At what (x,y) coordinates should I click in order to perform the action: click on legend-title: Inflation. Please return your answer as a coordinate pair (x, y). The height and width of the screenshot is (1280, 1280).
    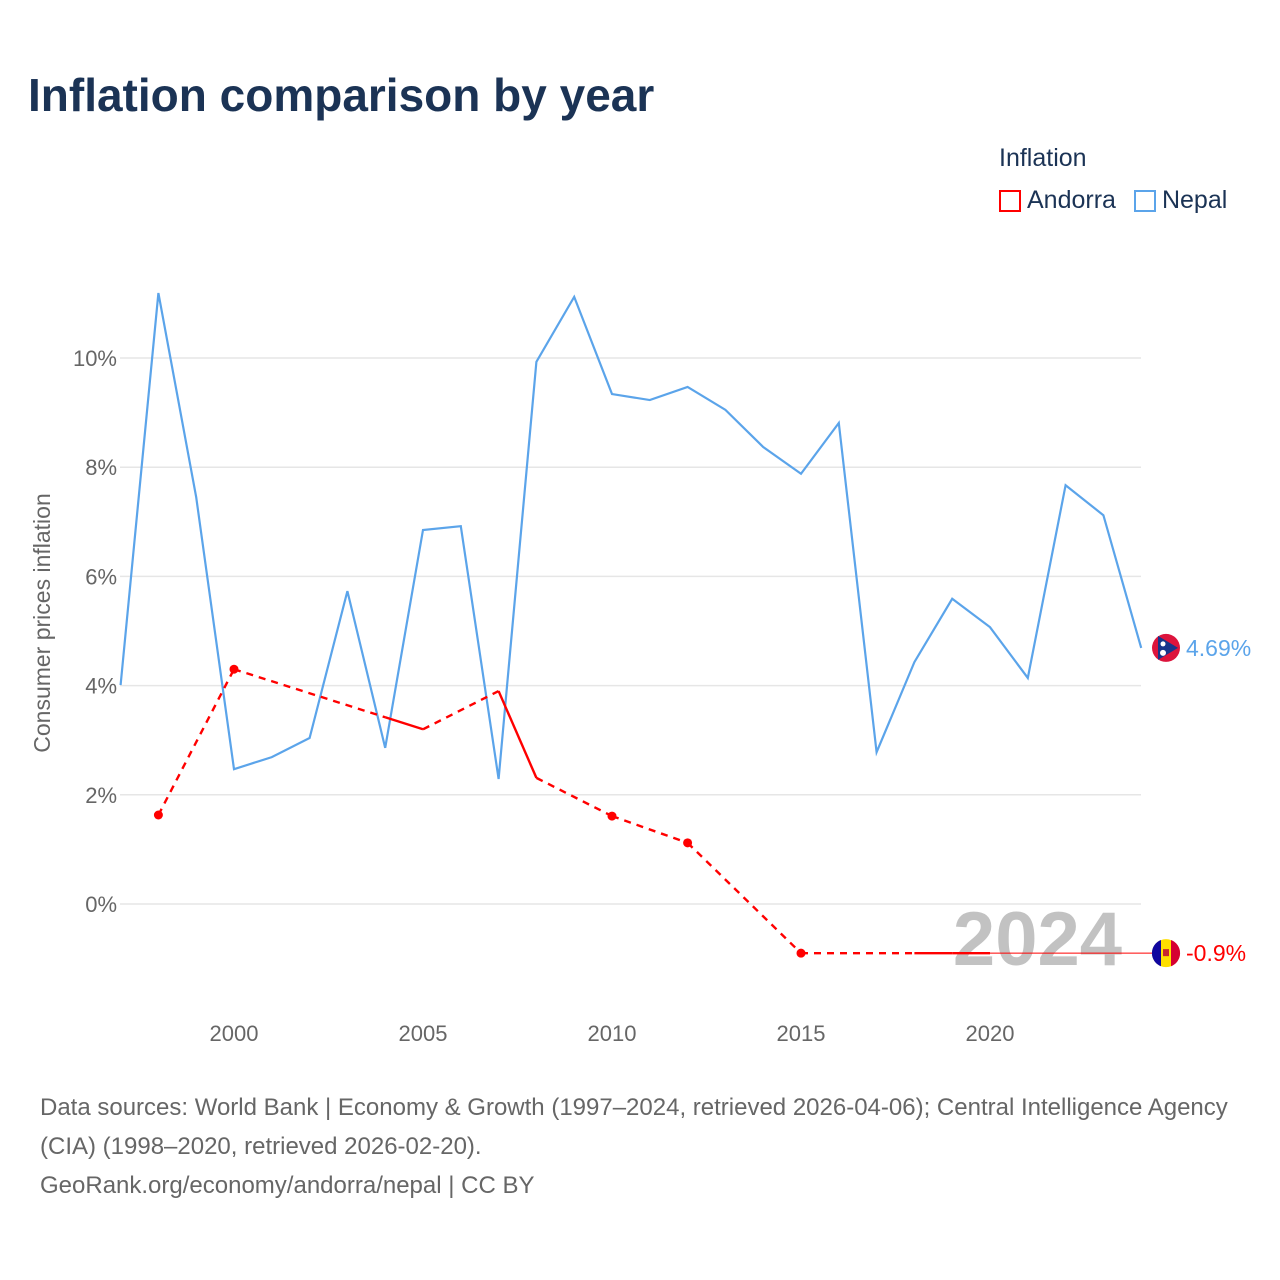
    Looking at the image, I should click on (1043, 158).